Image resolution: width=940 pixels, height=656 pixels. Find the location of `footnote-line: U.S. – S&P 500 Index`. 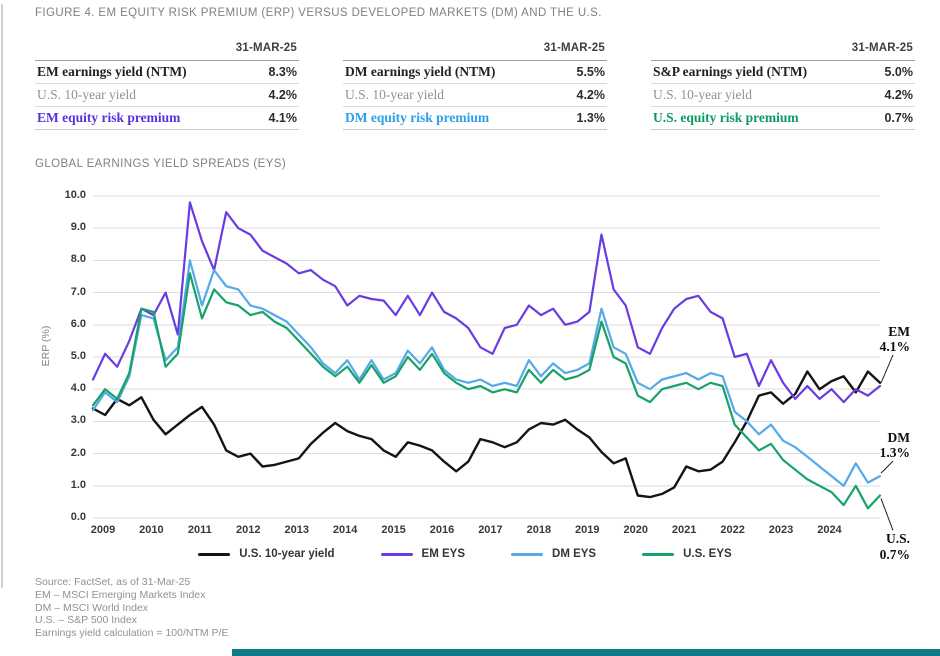

footnote-line: U.S. – S&P 500 Index is located at coordinates (86, 620).